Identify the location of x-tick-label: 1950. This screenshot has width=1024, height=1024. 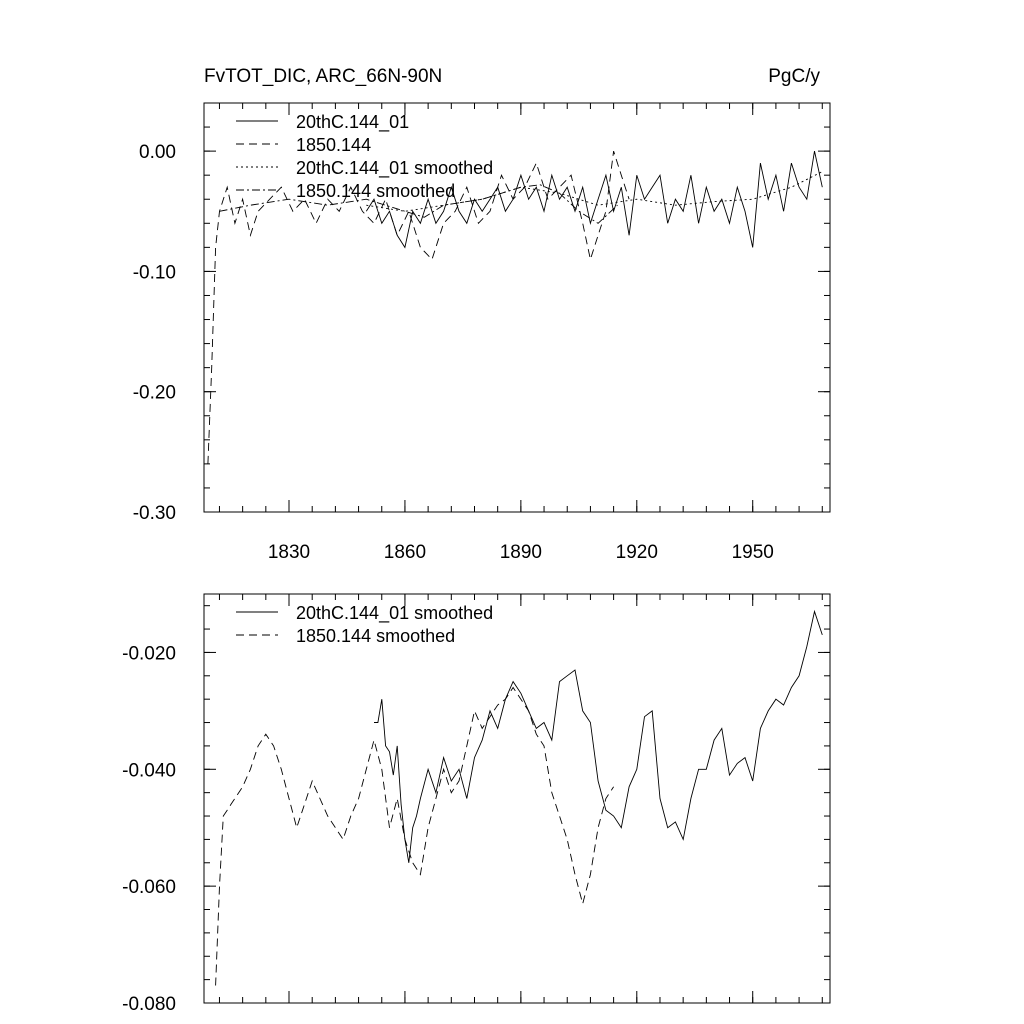
(753, 552).